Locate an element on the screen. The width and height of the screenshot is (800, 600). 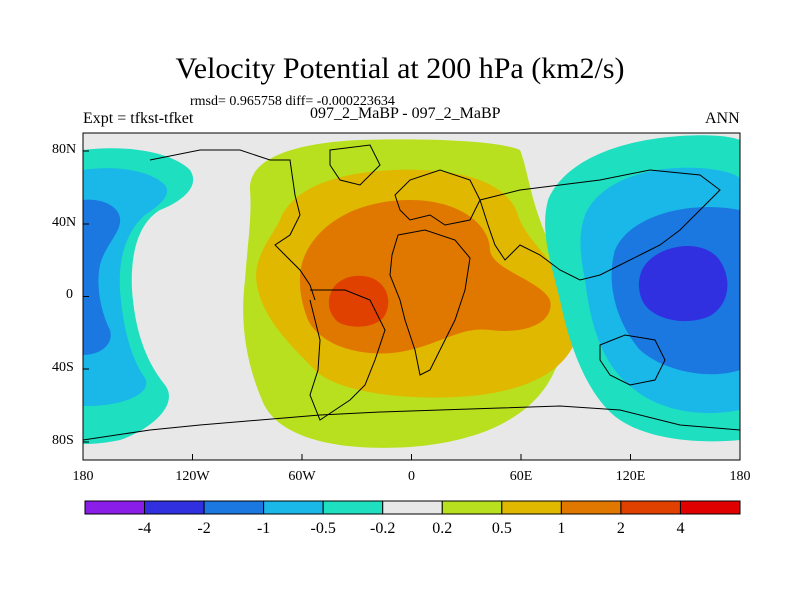
xtick-label-120w: 120W is located at coordinates (192, 476).